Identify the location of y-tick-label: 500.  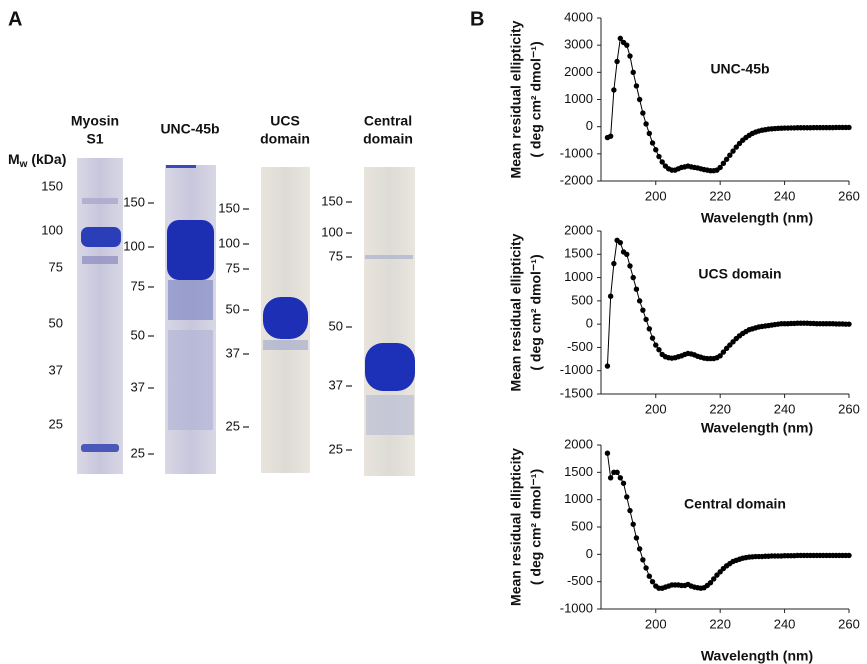
(582, 525).